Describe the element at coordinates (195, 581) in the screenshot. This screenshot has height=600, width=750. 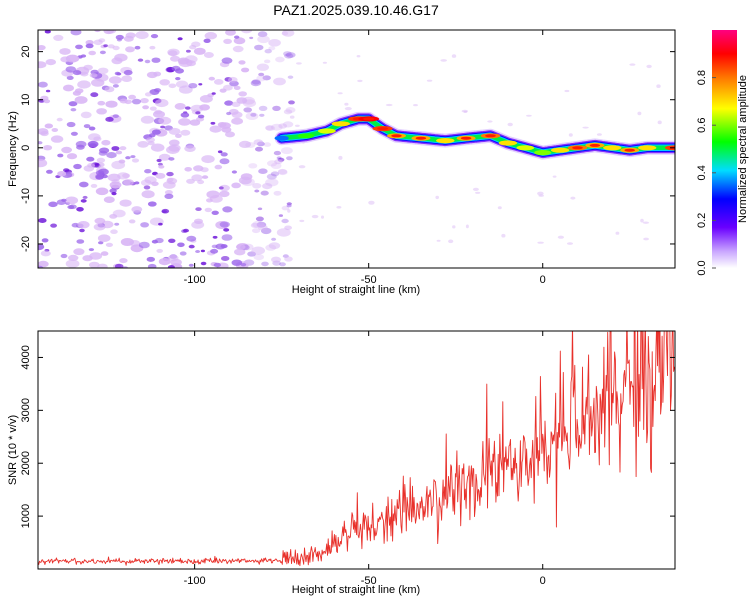
I see `x-tick-label: -100` at that location.